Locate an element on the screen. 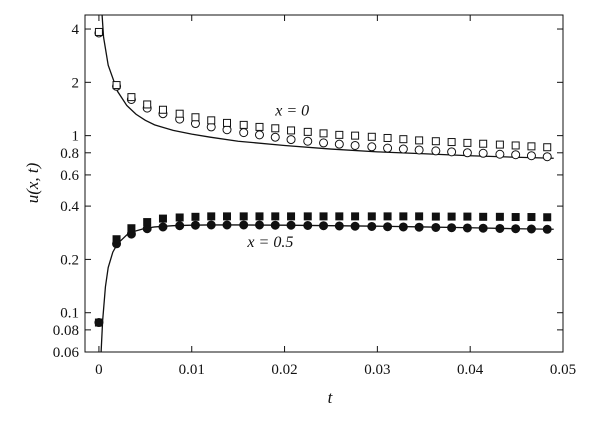 The height and width of the screenshot is (429, 600). y-axis-label: u(x, t) is located at coordinates (32, 182).